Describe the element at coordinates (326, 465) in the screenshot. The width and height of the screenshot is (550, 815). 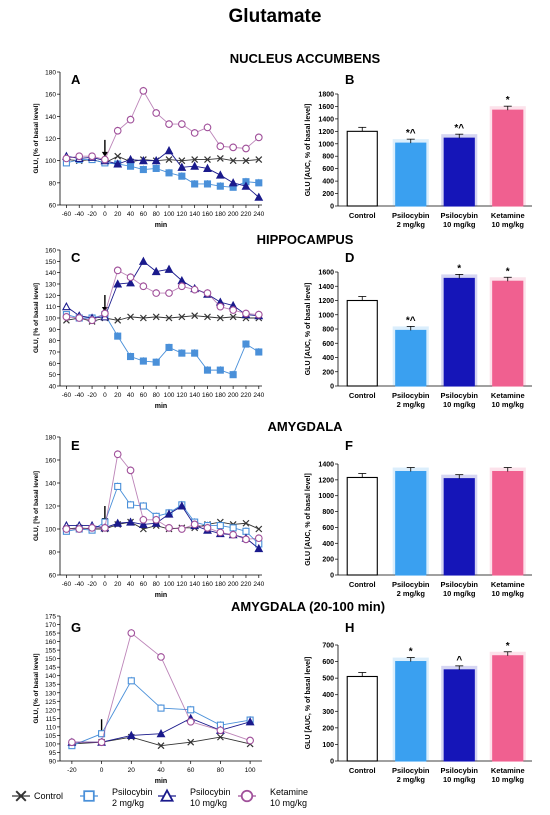
I see `y-tick-label: 1400` at that location.